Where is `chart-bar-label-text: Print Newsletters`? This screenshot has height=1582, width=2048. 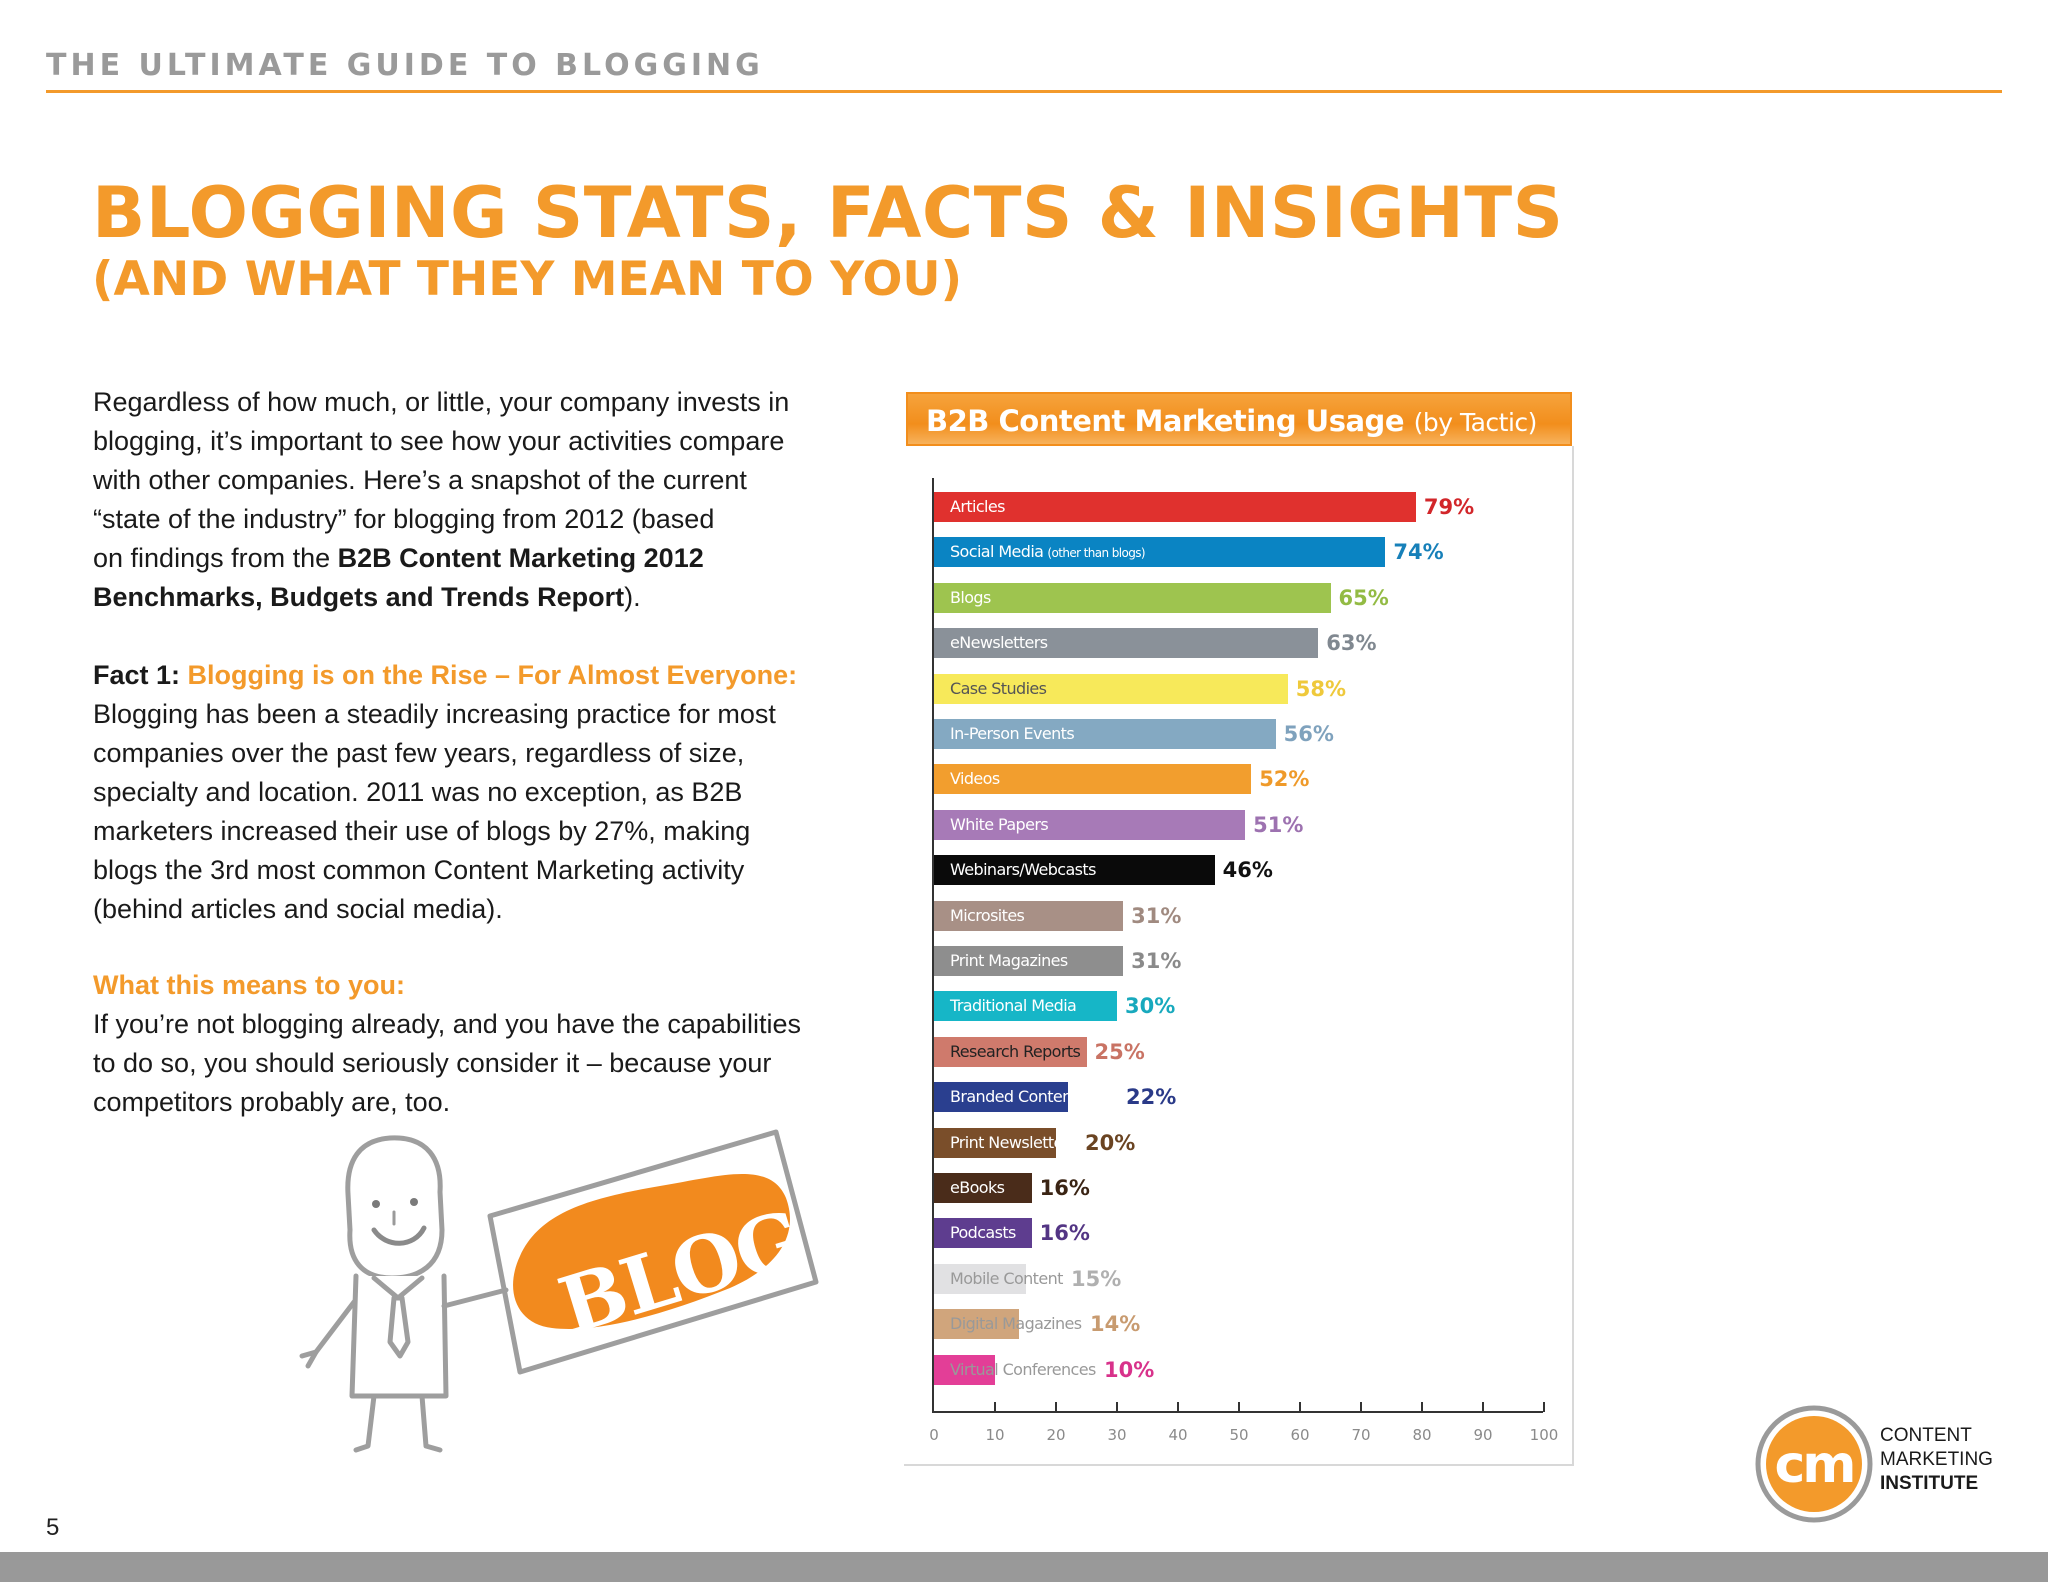
chart-bar-label-text: Print Newsletters is located at coordinates (1013, 1142).